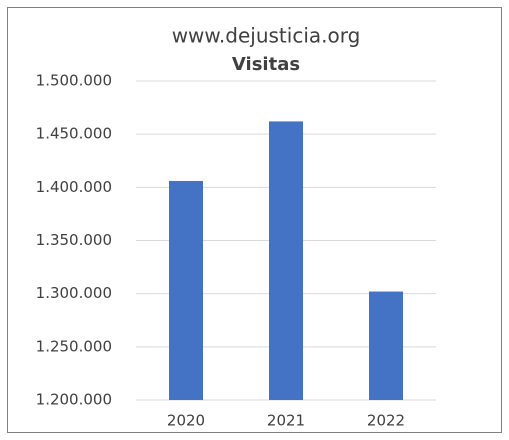  I want to click on y-tick-label: 1.450.000, so click(74, 134).